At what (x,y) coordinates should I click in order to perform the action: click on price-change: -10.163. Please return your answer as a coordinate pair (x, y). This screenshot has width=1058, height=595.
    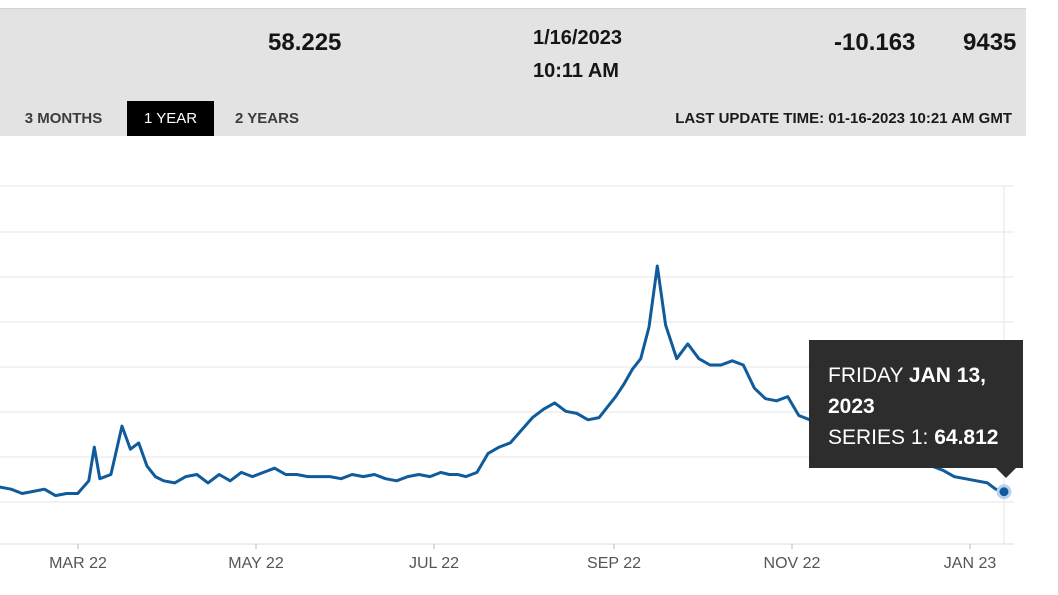
    Looking at the image, I should click on (875, 42).